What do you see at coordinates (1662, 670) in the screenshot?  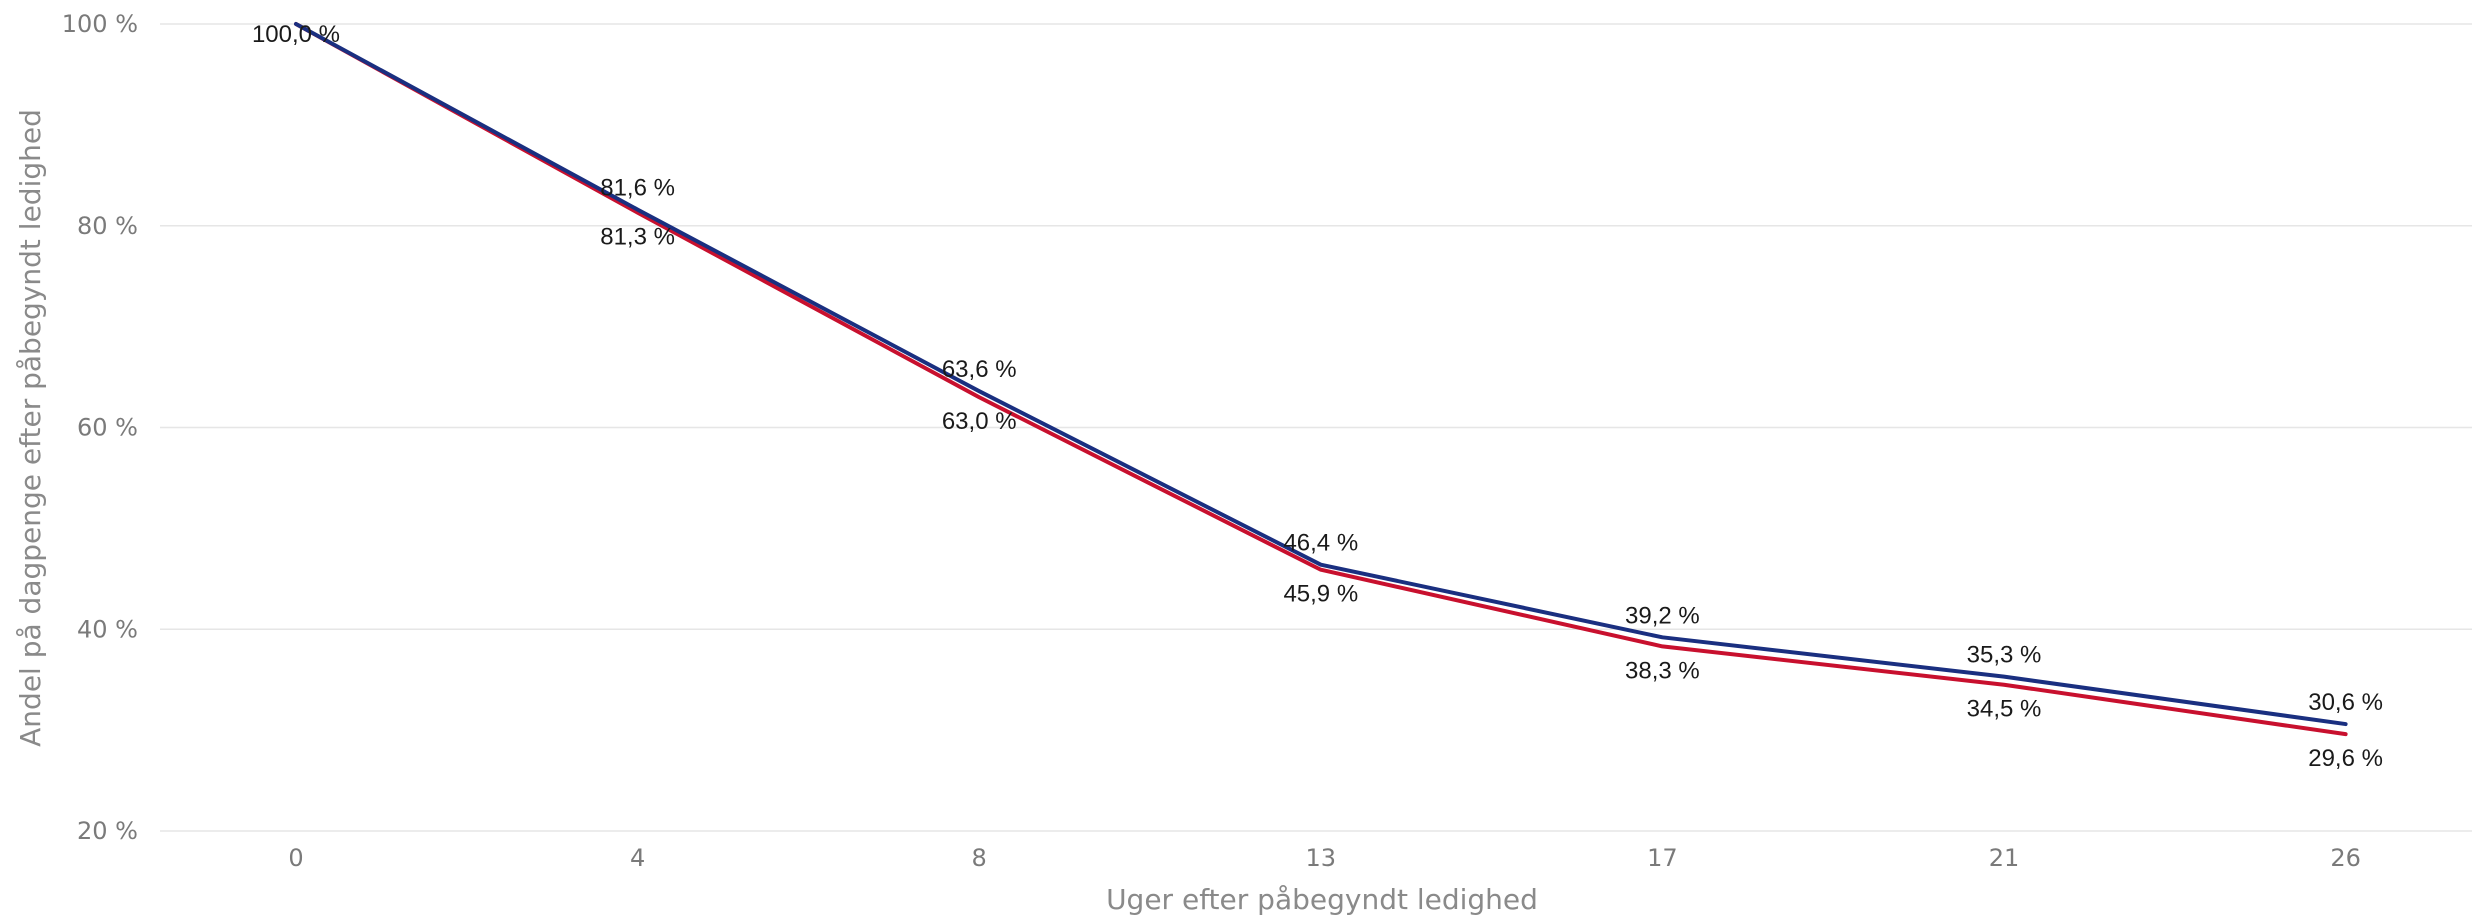 I see `data-label-red: 38,3 %` at bounding box center [1662, 670].